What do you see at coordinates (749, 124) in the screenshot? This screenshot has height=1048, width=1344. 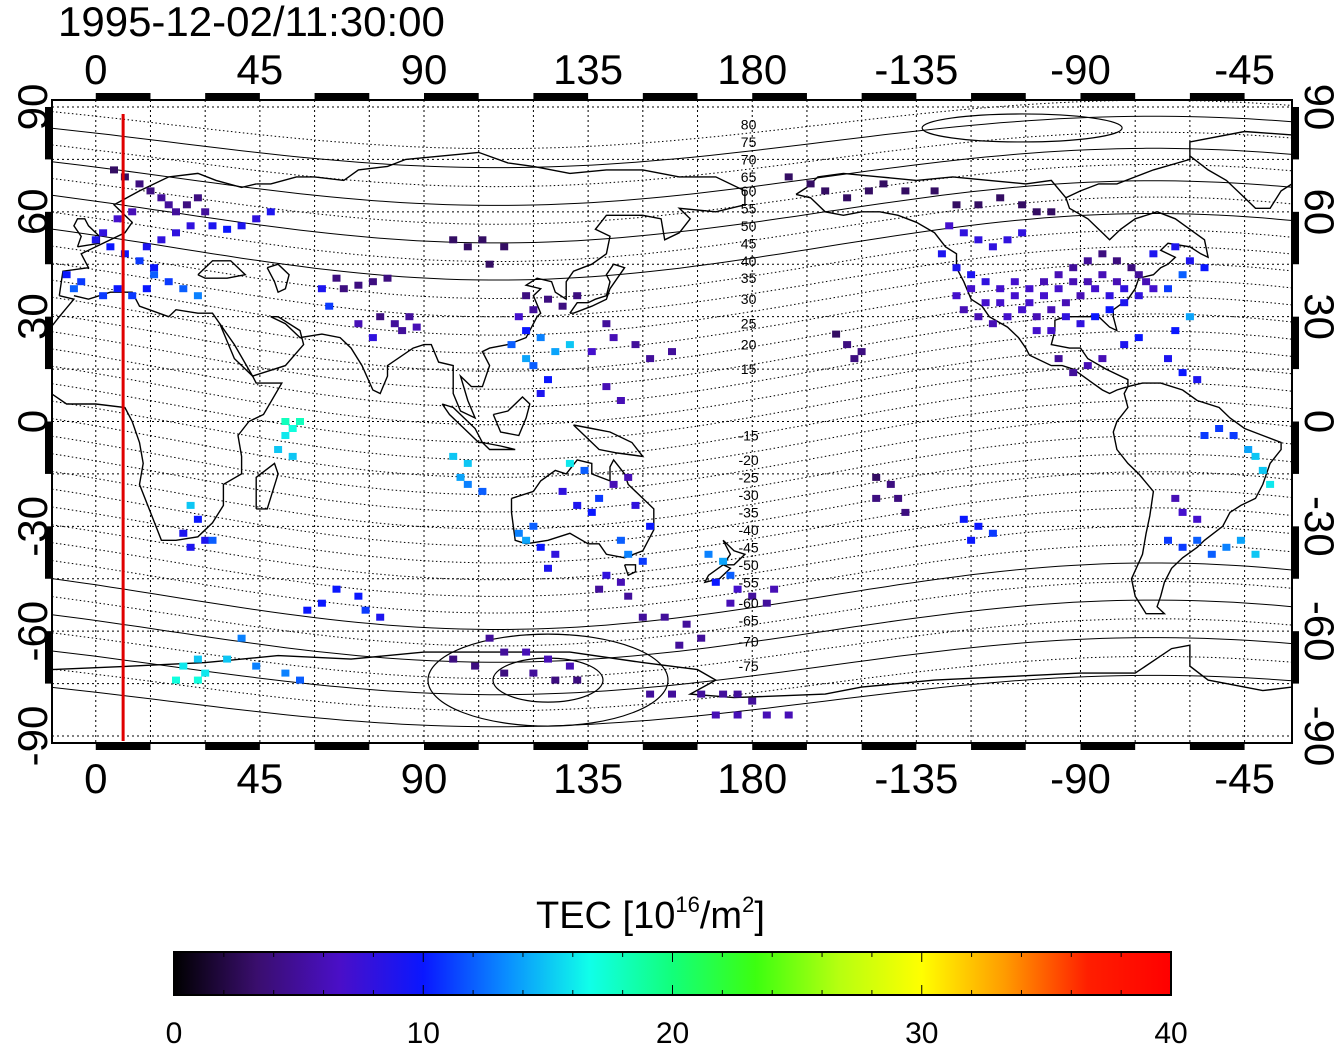 I see `contour-label: 80` at bounding box center [749, 124].